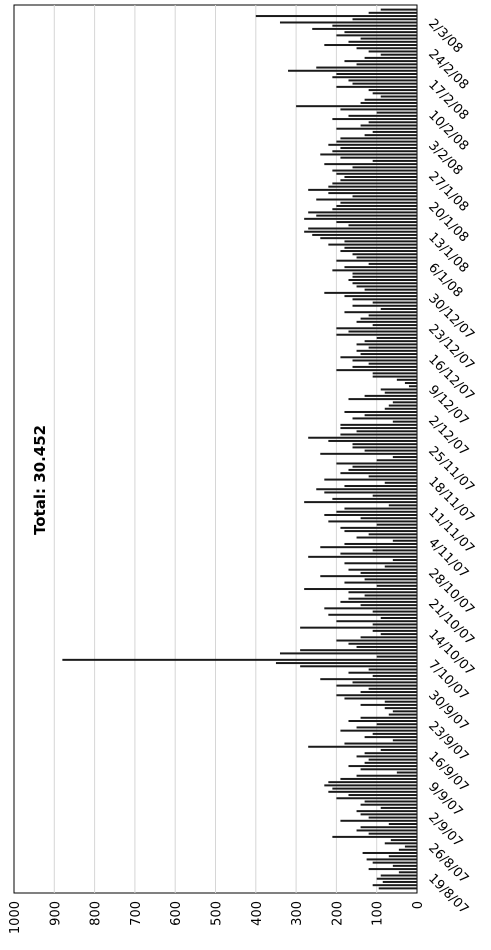 This screenshot has height=950, width=491. Describe the element at coordinates (337, 913) in the screenshot. I see `value-tick-label: 200` at that location.